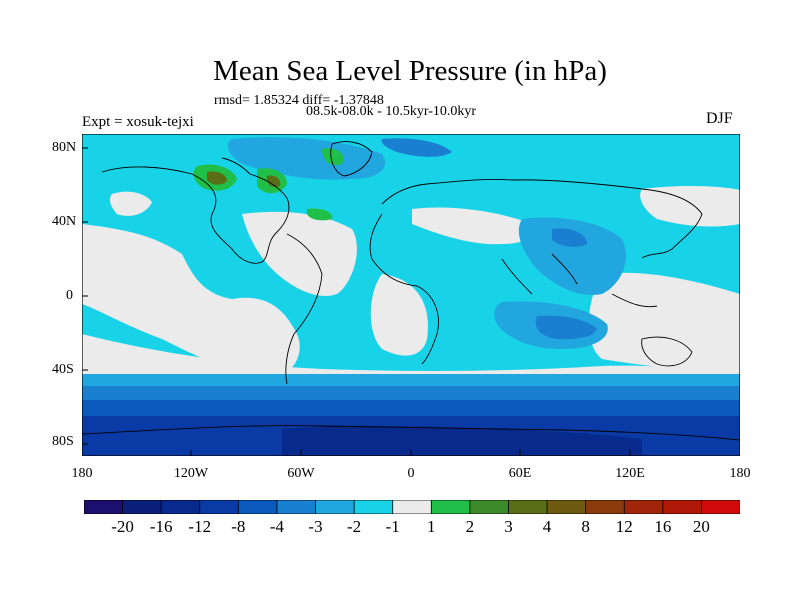  Describe the element at coordinates (64, 147) in the screenshot. I see `lat-label: 80N` at that location.